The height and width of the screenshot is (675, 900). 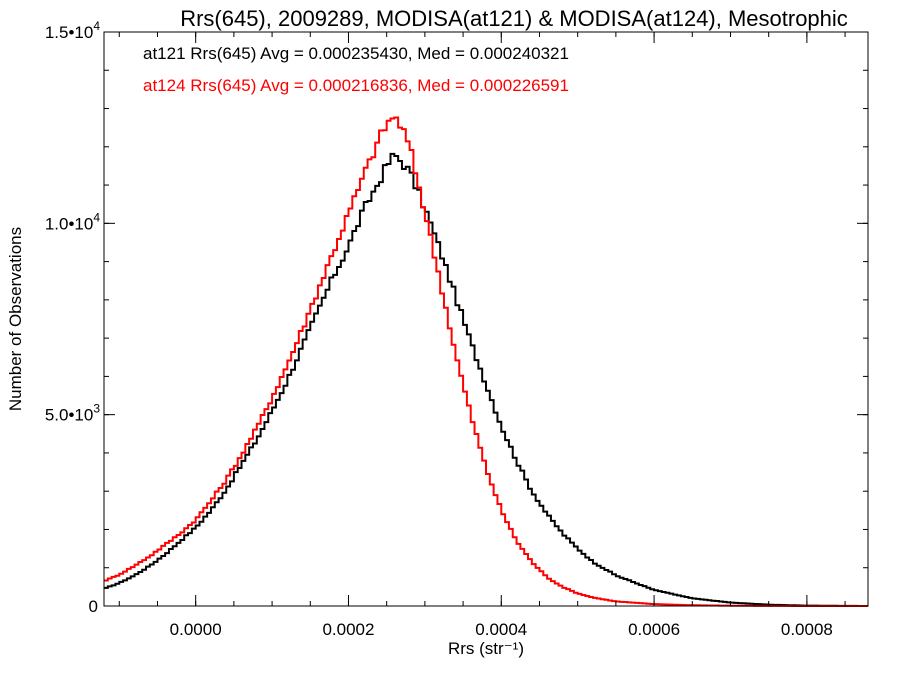 What do you see at coordinates (807, 629) in the screenshot?
I see `x-tick-label: 0.0008` at bounding box center [807, 629].